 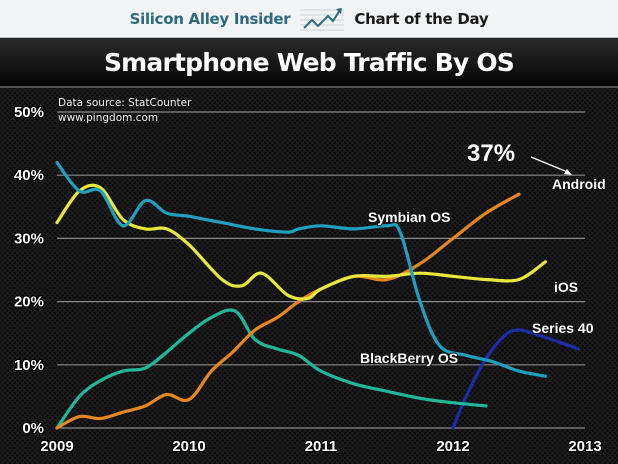 I want to click on x-tick-label: 2013, so click(x=584, y=446).